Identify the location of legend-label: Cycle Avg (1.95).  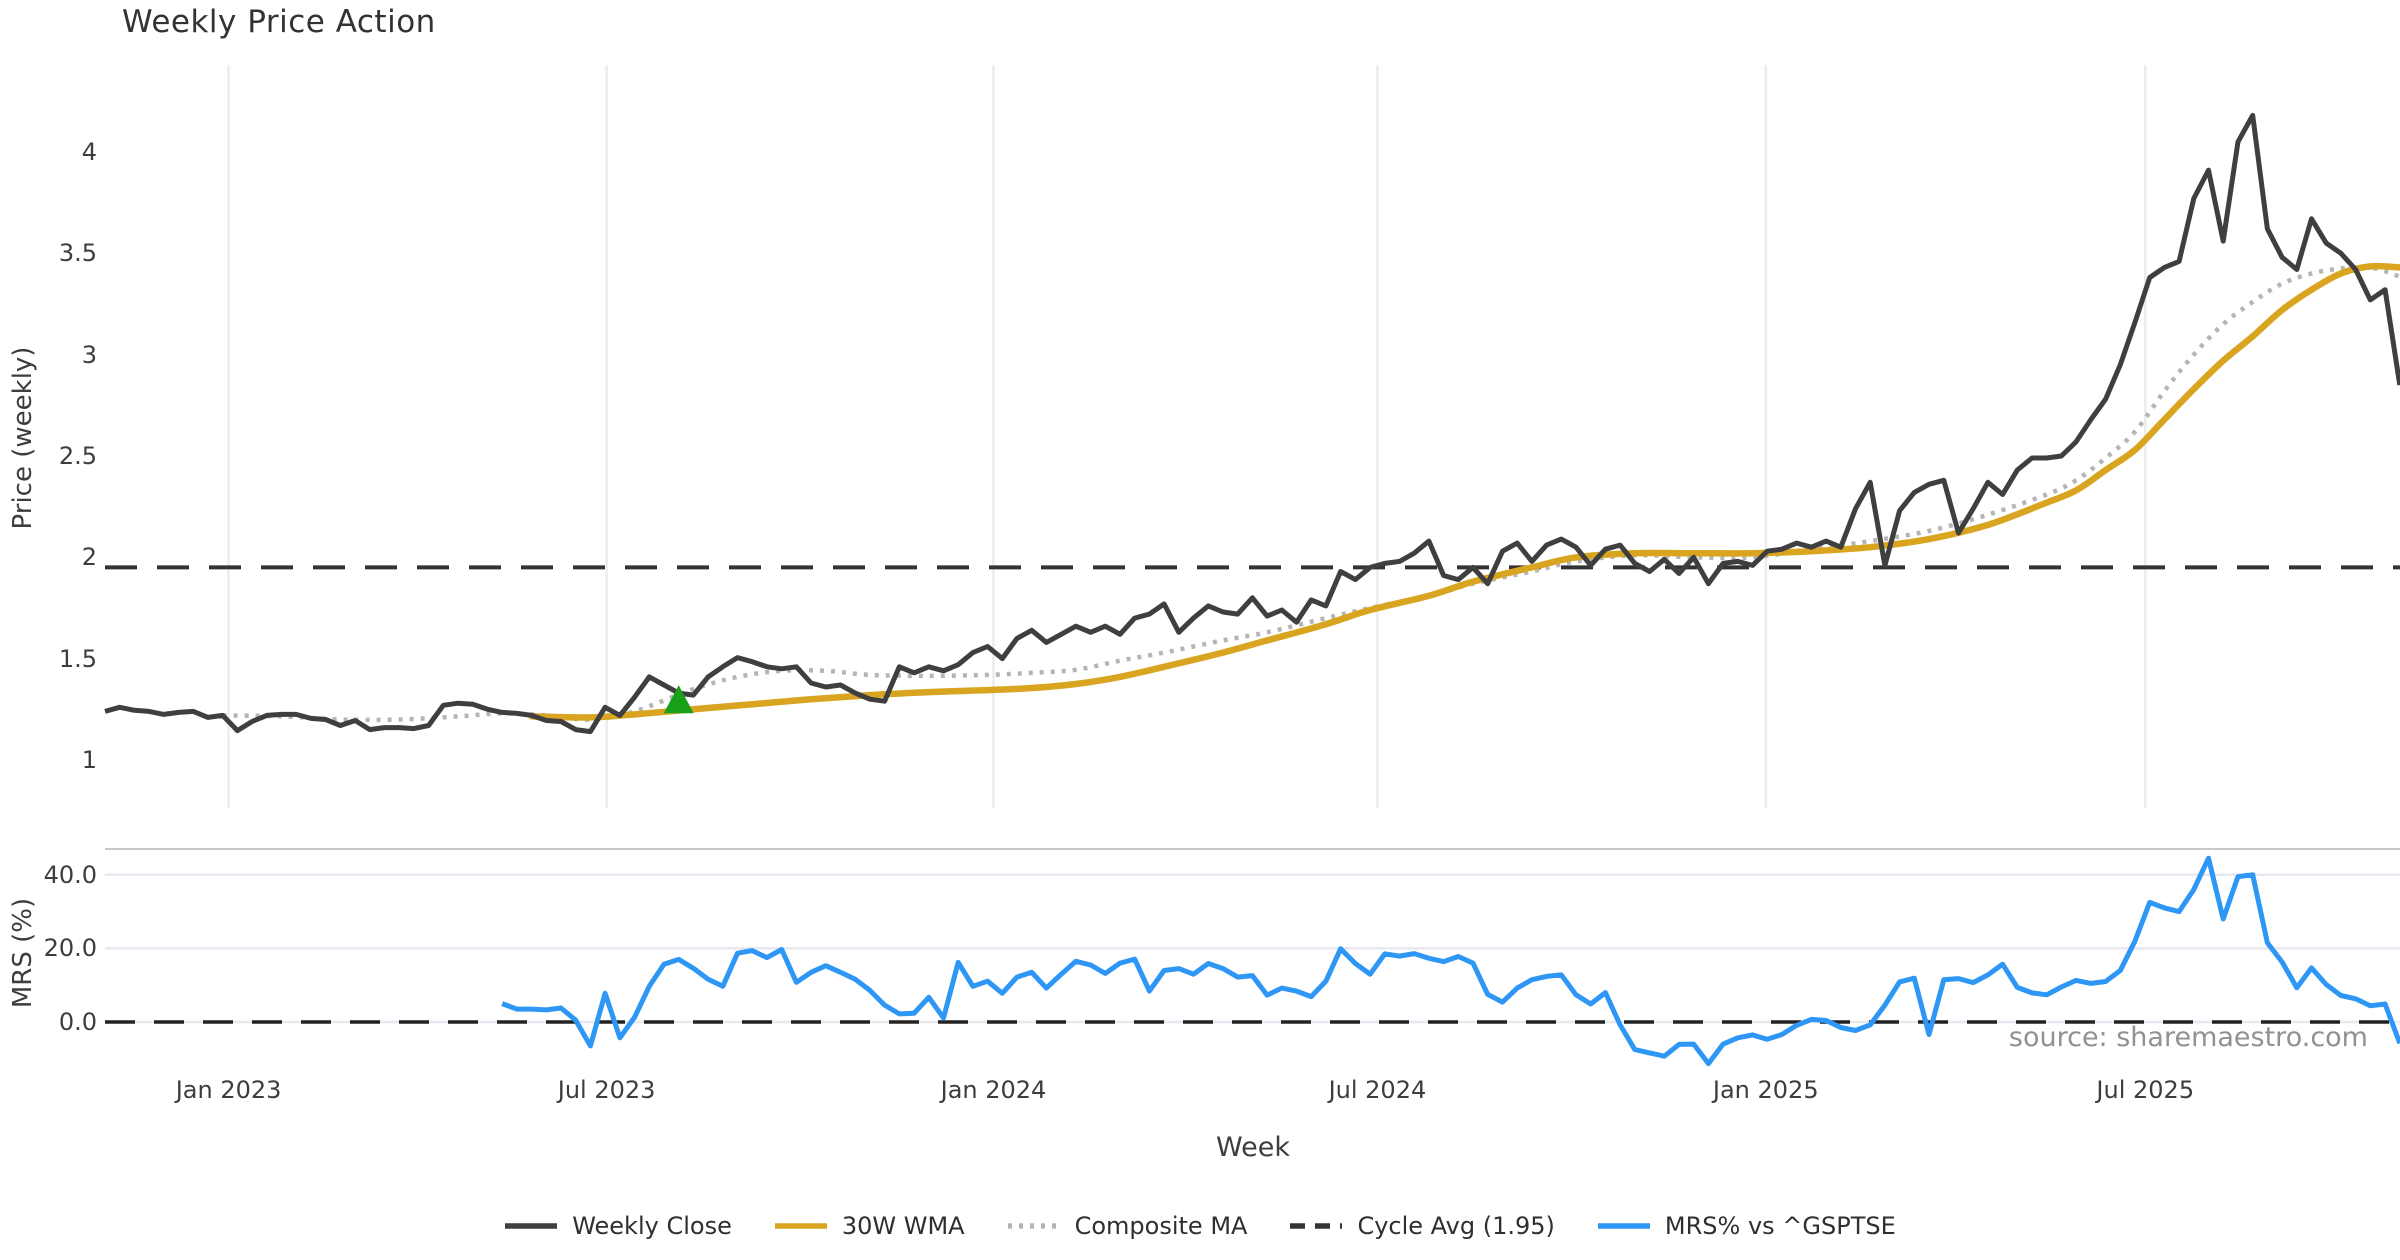
(1456, 1226).